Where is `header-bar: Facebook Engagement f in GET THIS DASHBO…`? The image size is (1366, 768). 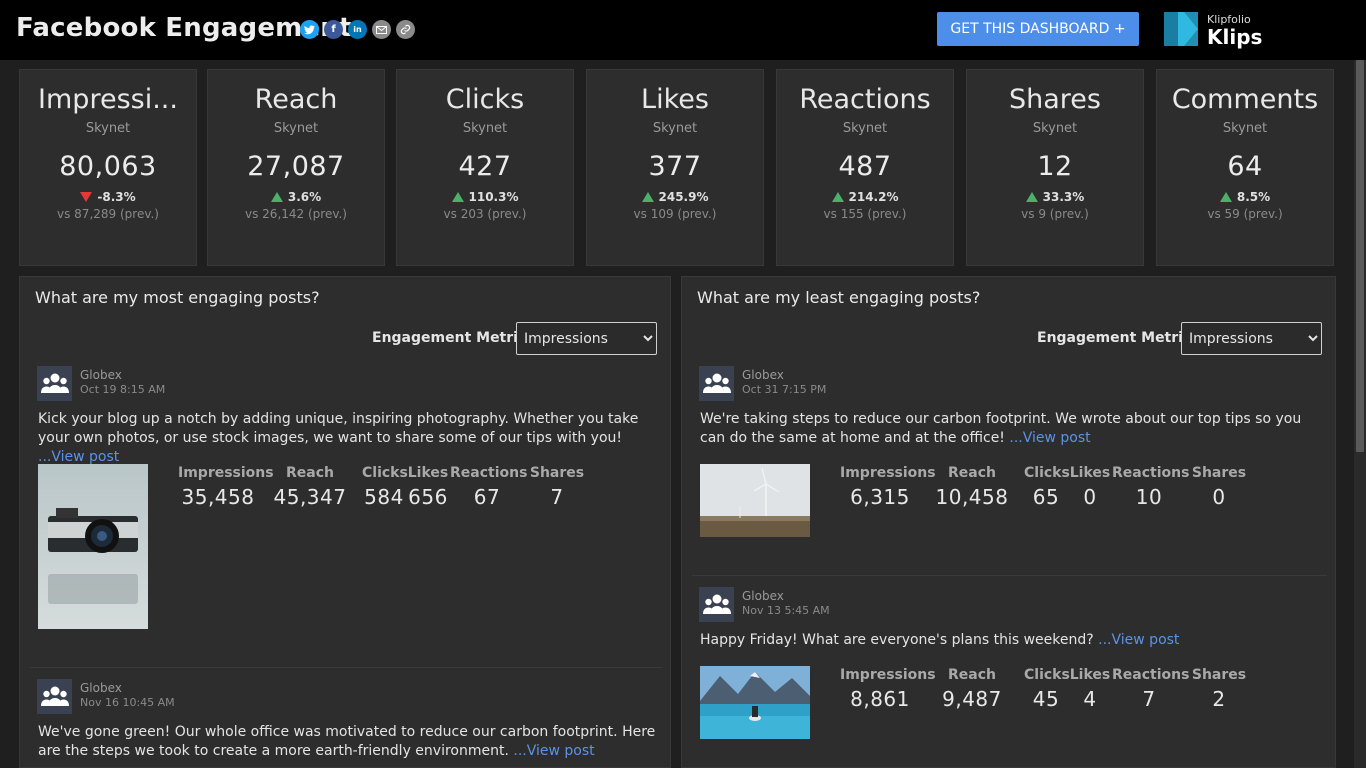
header-bar: Facebook Engagement f in GET THIS DASHBO… is located at coordinates (683, 30).